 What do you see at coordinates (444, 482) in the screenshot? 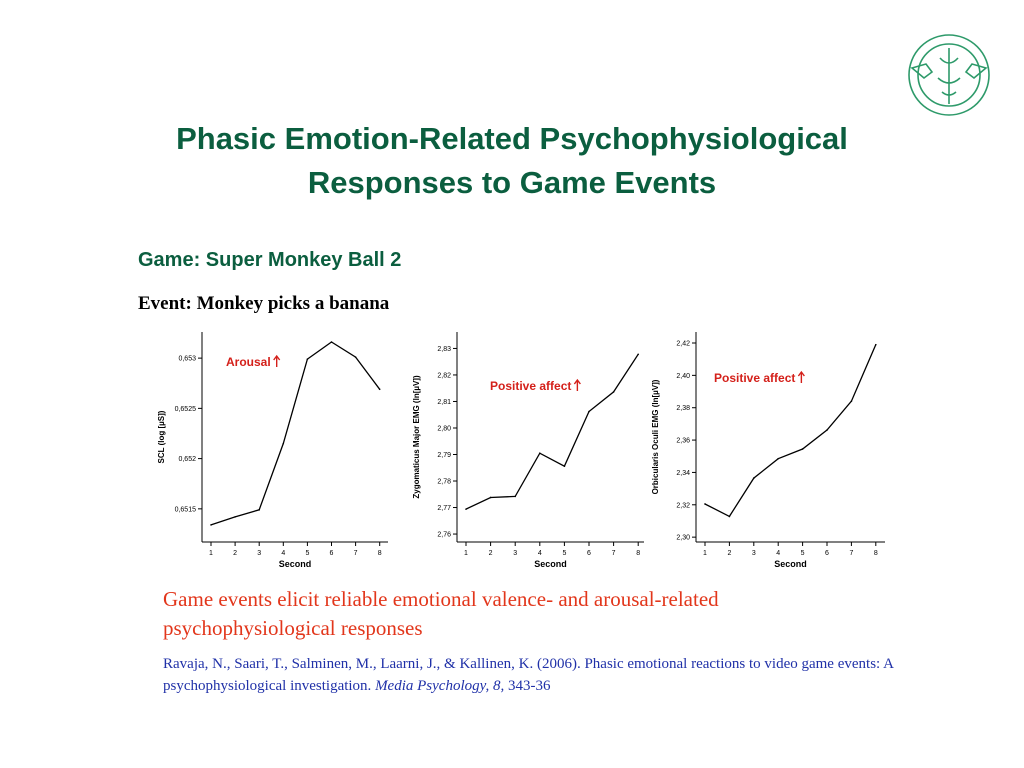
I see `y-tick-label: 2,78` at bounding box center [444, 482].